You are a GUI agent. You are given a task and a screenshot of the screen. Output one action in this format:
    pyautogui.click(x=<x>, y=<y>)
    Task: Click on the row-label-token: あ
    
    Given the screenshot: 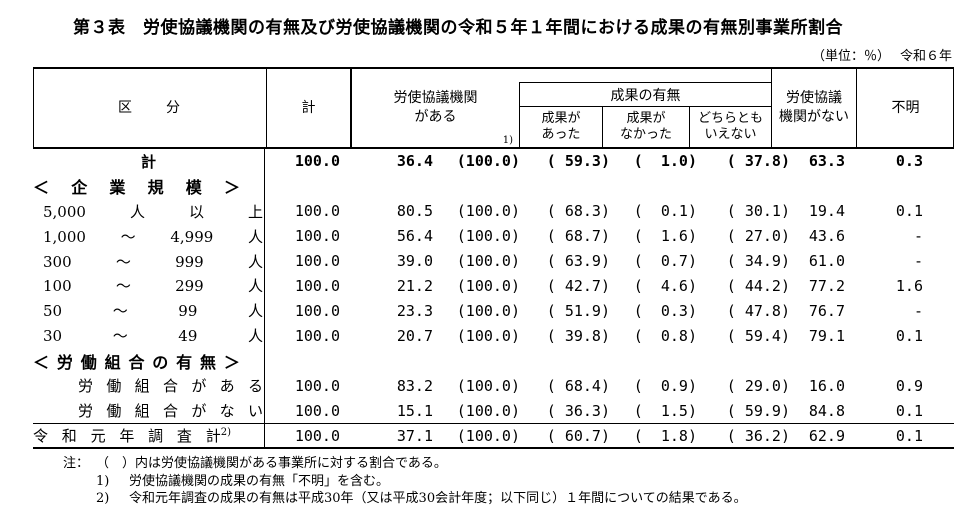 What is the action you would take?
    pyautogui.click(x=227, y=386)
    